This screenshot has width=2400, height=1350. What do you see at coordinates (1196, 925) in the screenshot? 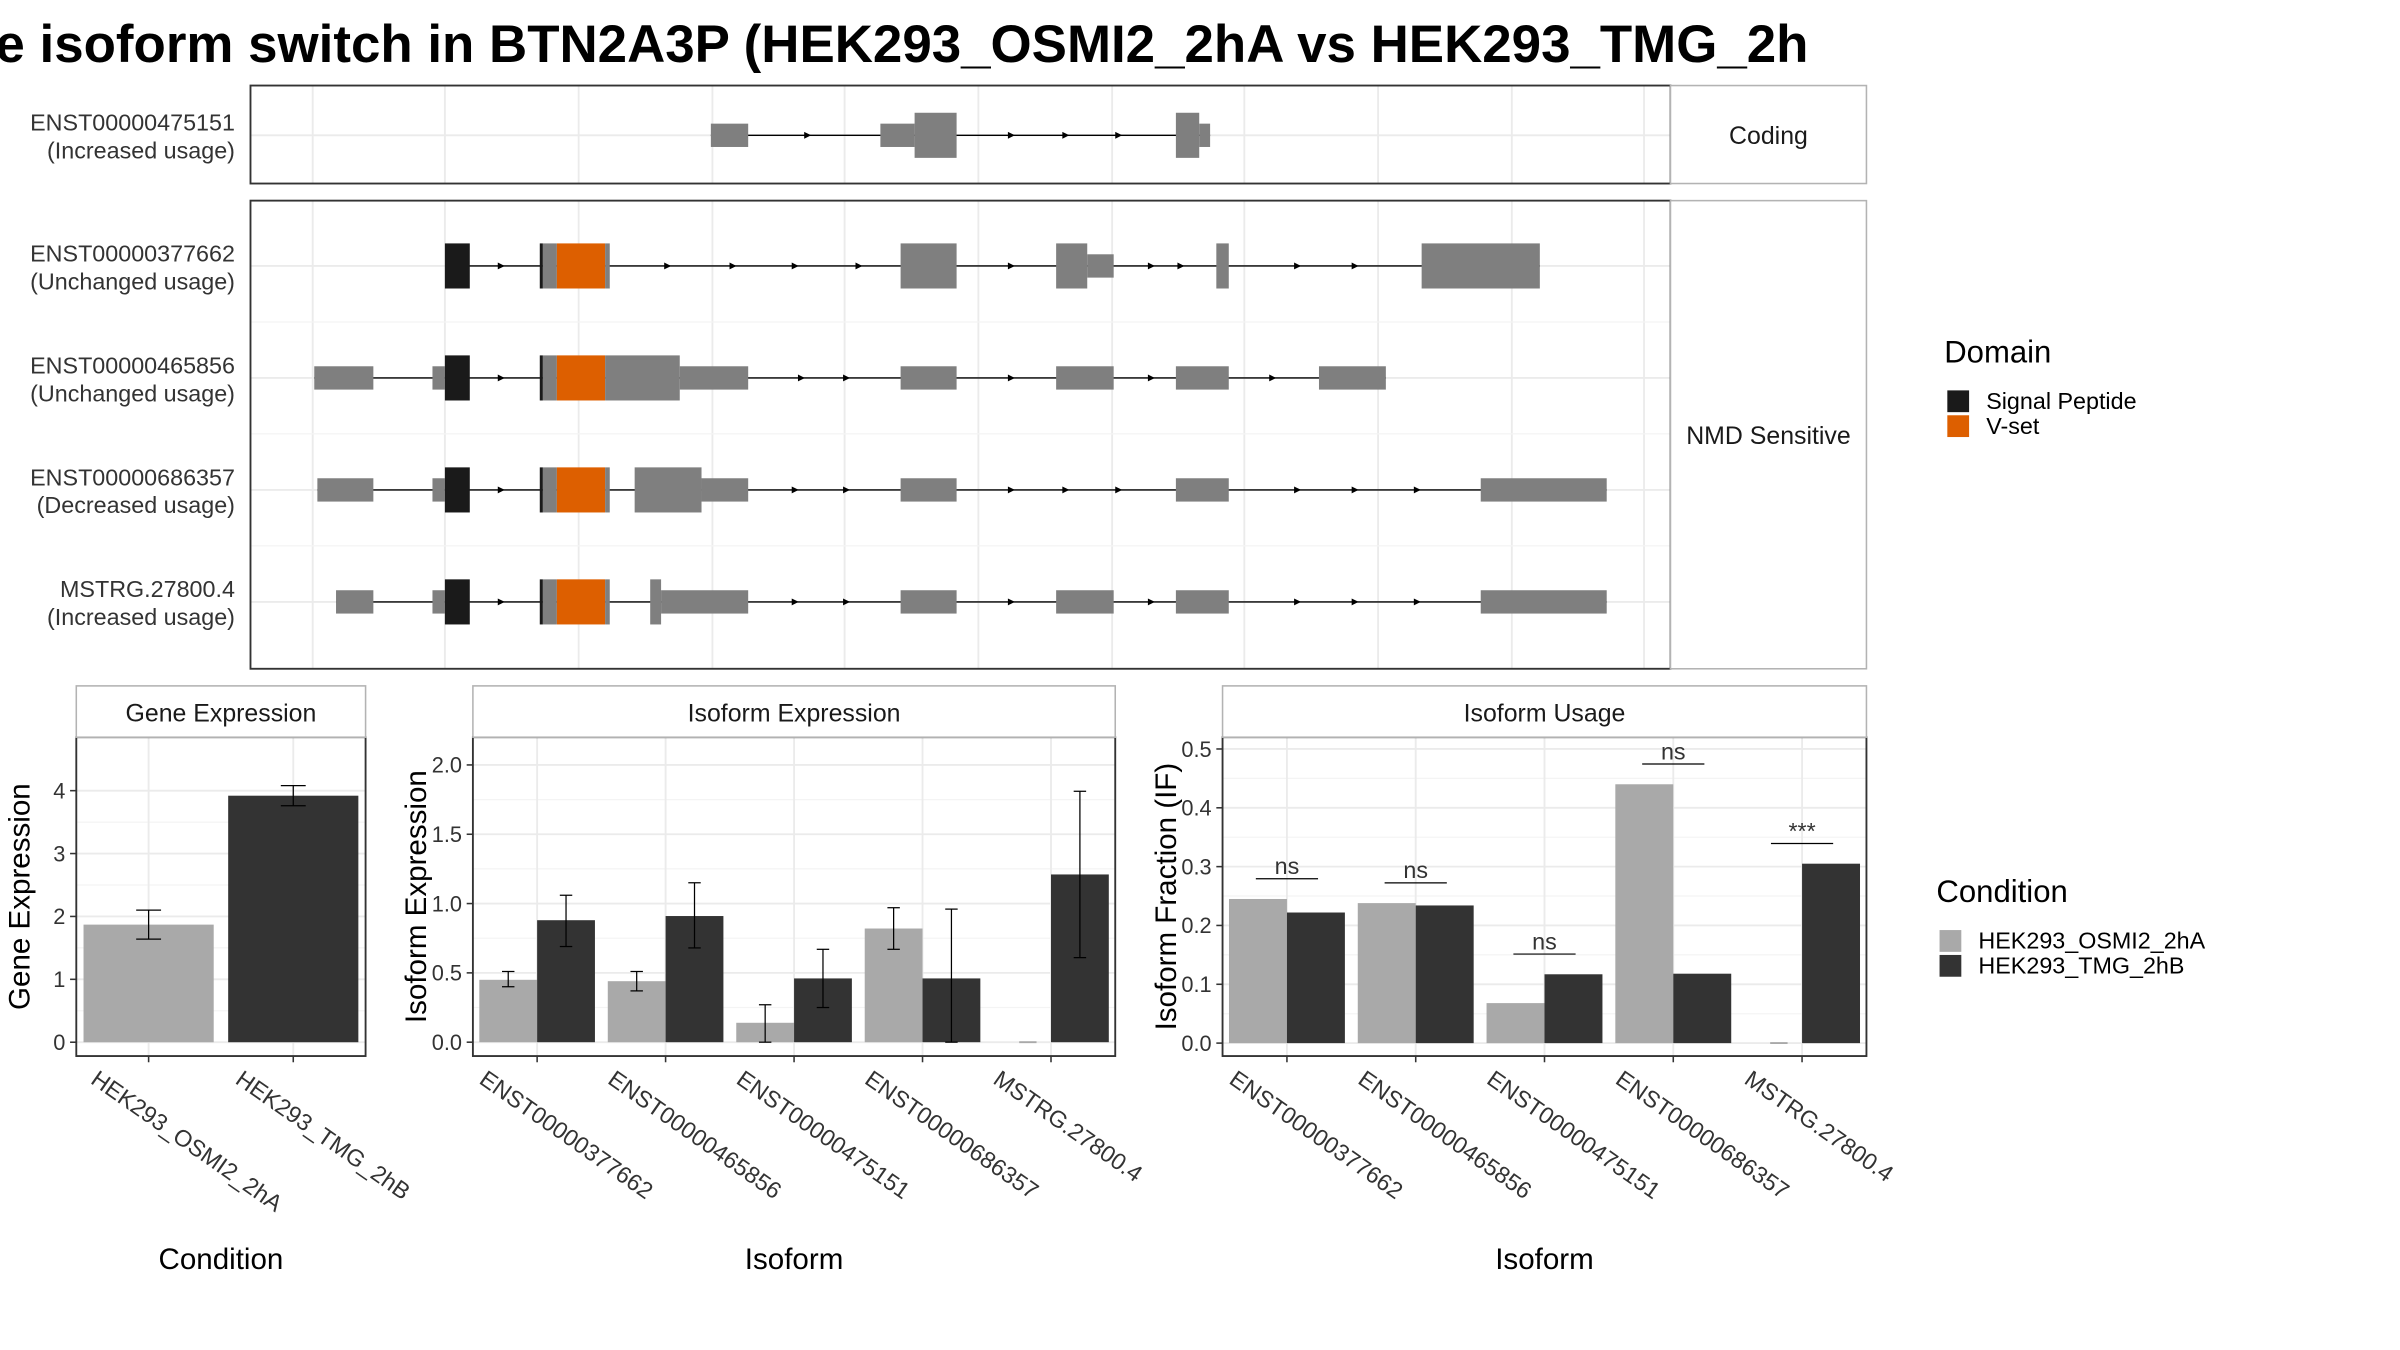
I see `y-tick-label: 0.2` at bounding box center [1196, 925].